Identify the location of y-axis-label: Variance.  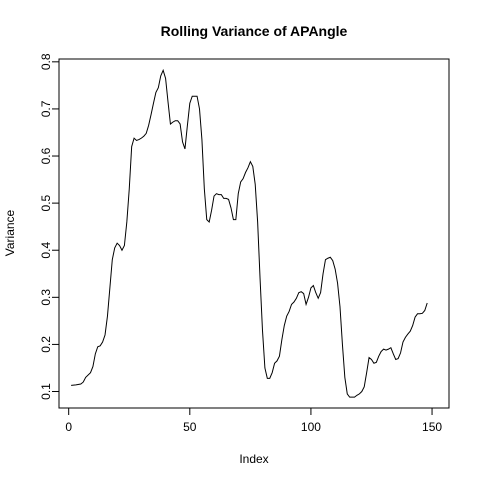
(10, 232).